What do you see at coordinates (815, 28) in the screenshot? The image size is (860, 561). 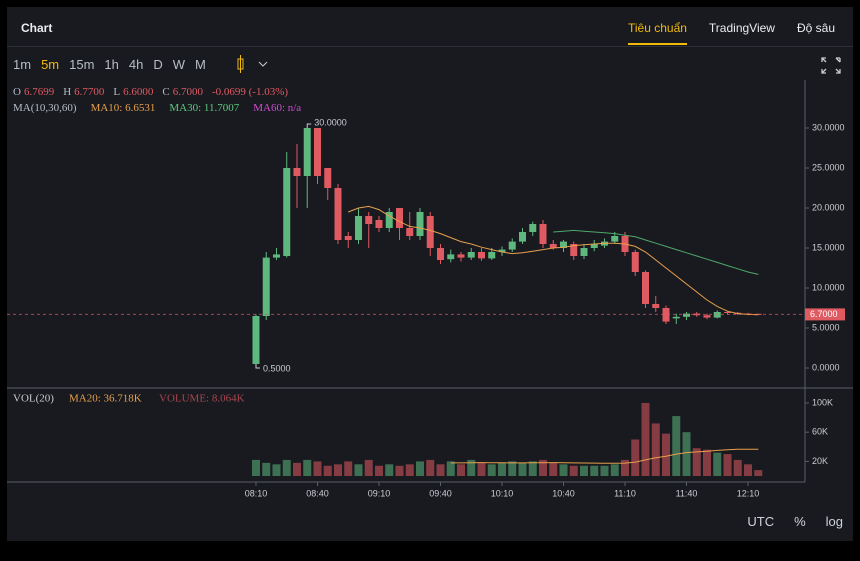 I see `tab: Độ sâu` at bounding box center [815, 28].